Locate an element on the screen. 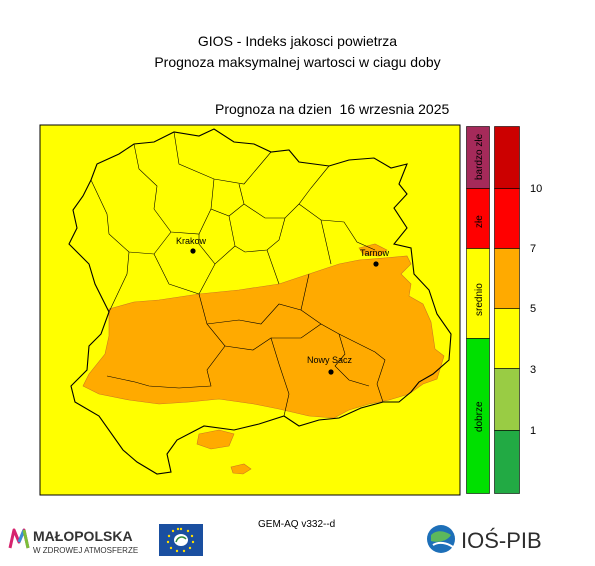  scale-tick: 5 is located at coordinates (533, 309).